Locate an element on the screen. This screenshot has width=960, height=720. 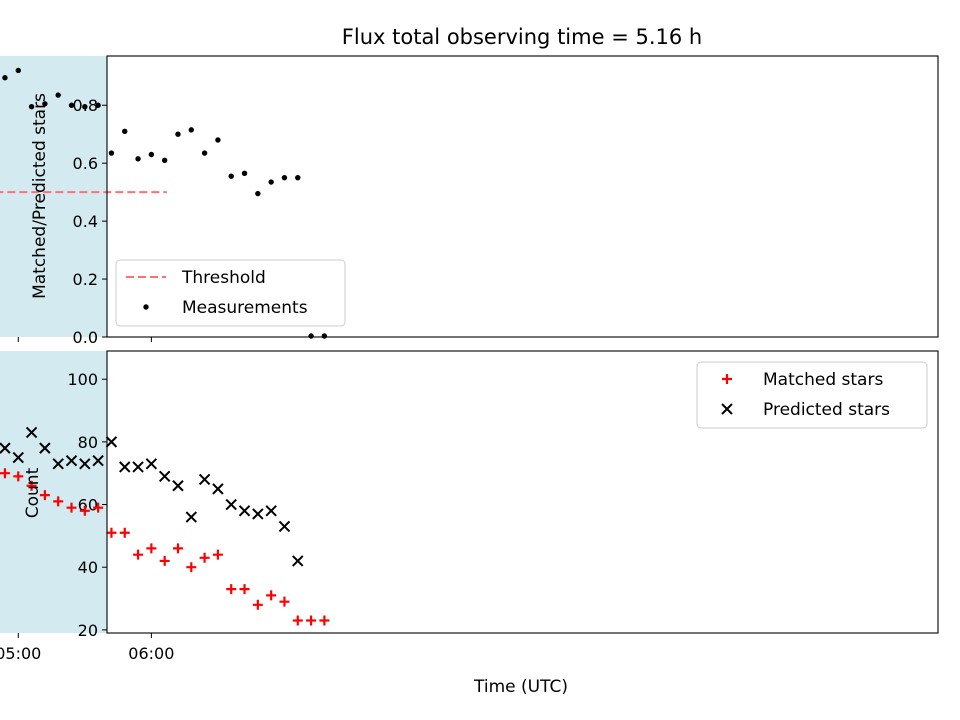
measurements-legend-swatch is located at coordinates (146, 307).